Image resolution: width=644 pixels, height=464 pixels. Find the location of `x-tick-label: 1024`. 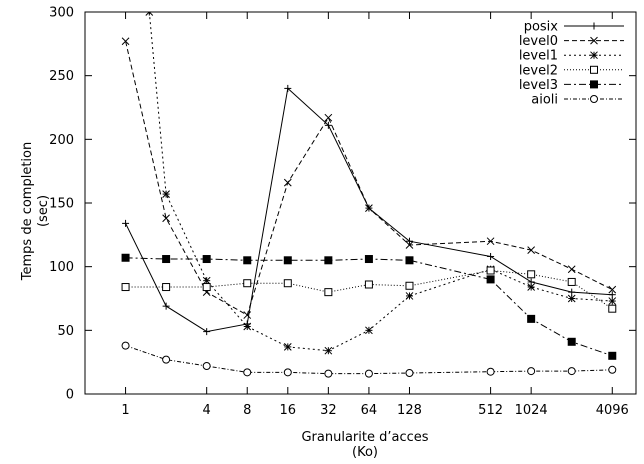

x-tick-label: 1024 is located at coordinates (531, 410).